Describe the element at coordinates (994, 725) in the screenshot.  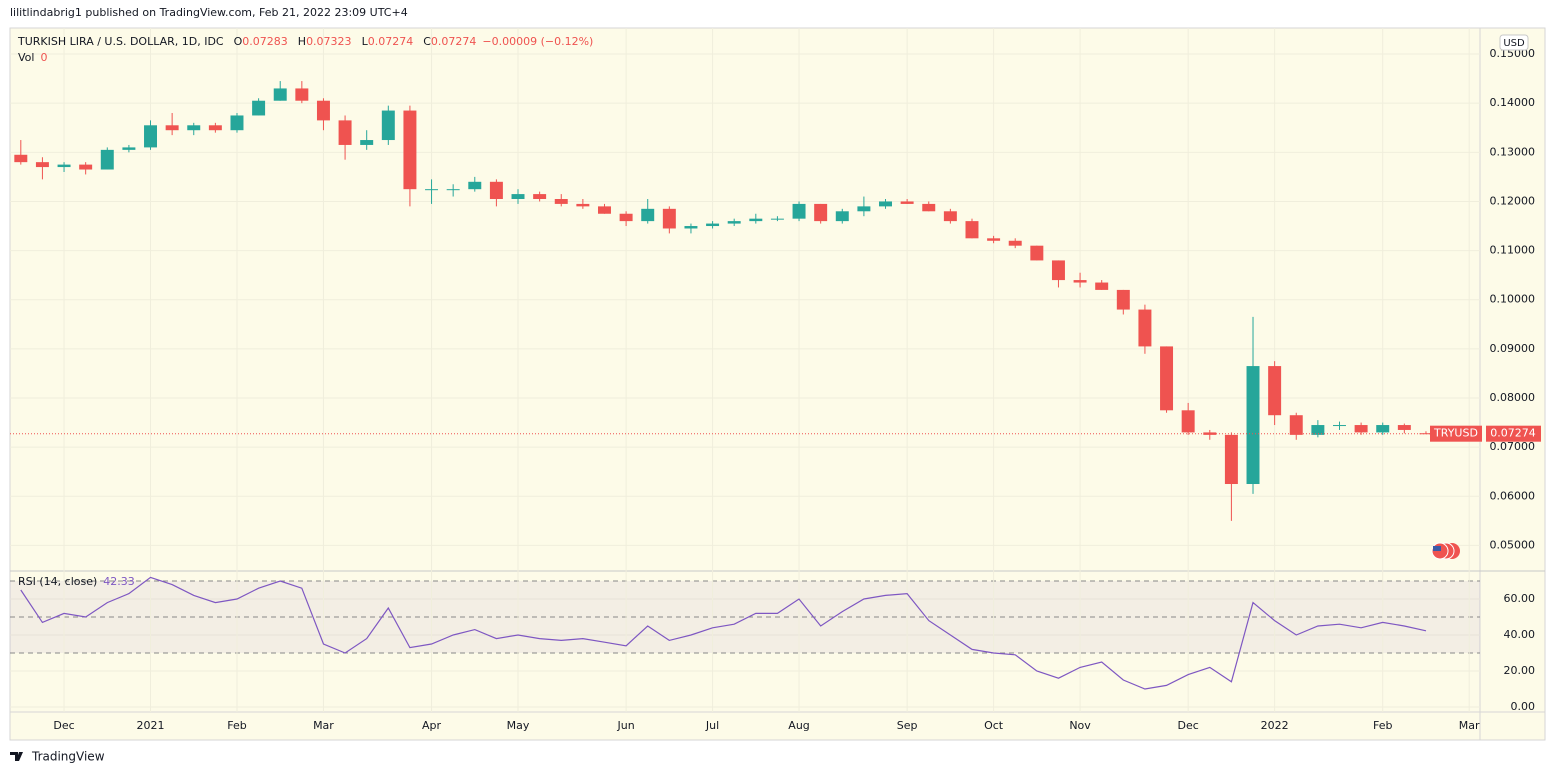
I see `x-tick-label: Oct` at that location.